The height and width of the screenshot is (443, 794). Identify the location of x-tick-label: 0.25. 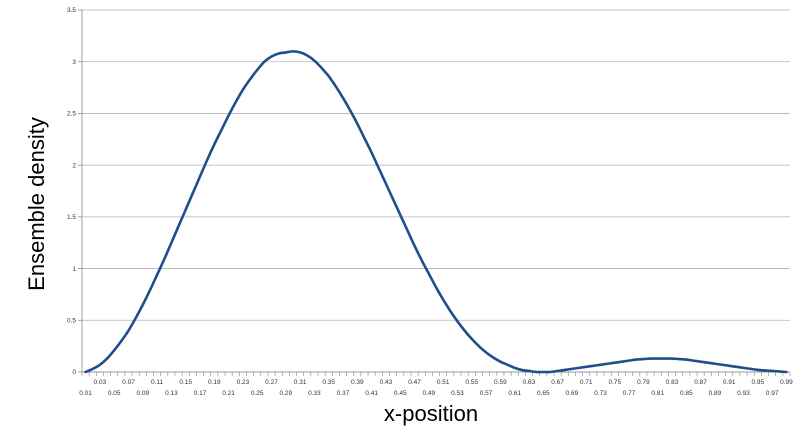
(257, 393).